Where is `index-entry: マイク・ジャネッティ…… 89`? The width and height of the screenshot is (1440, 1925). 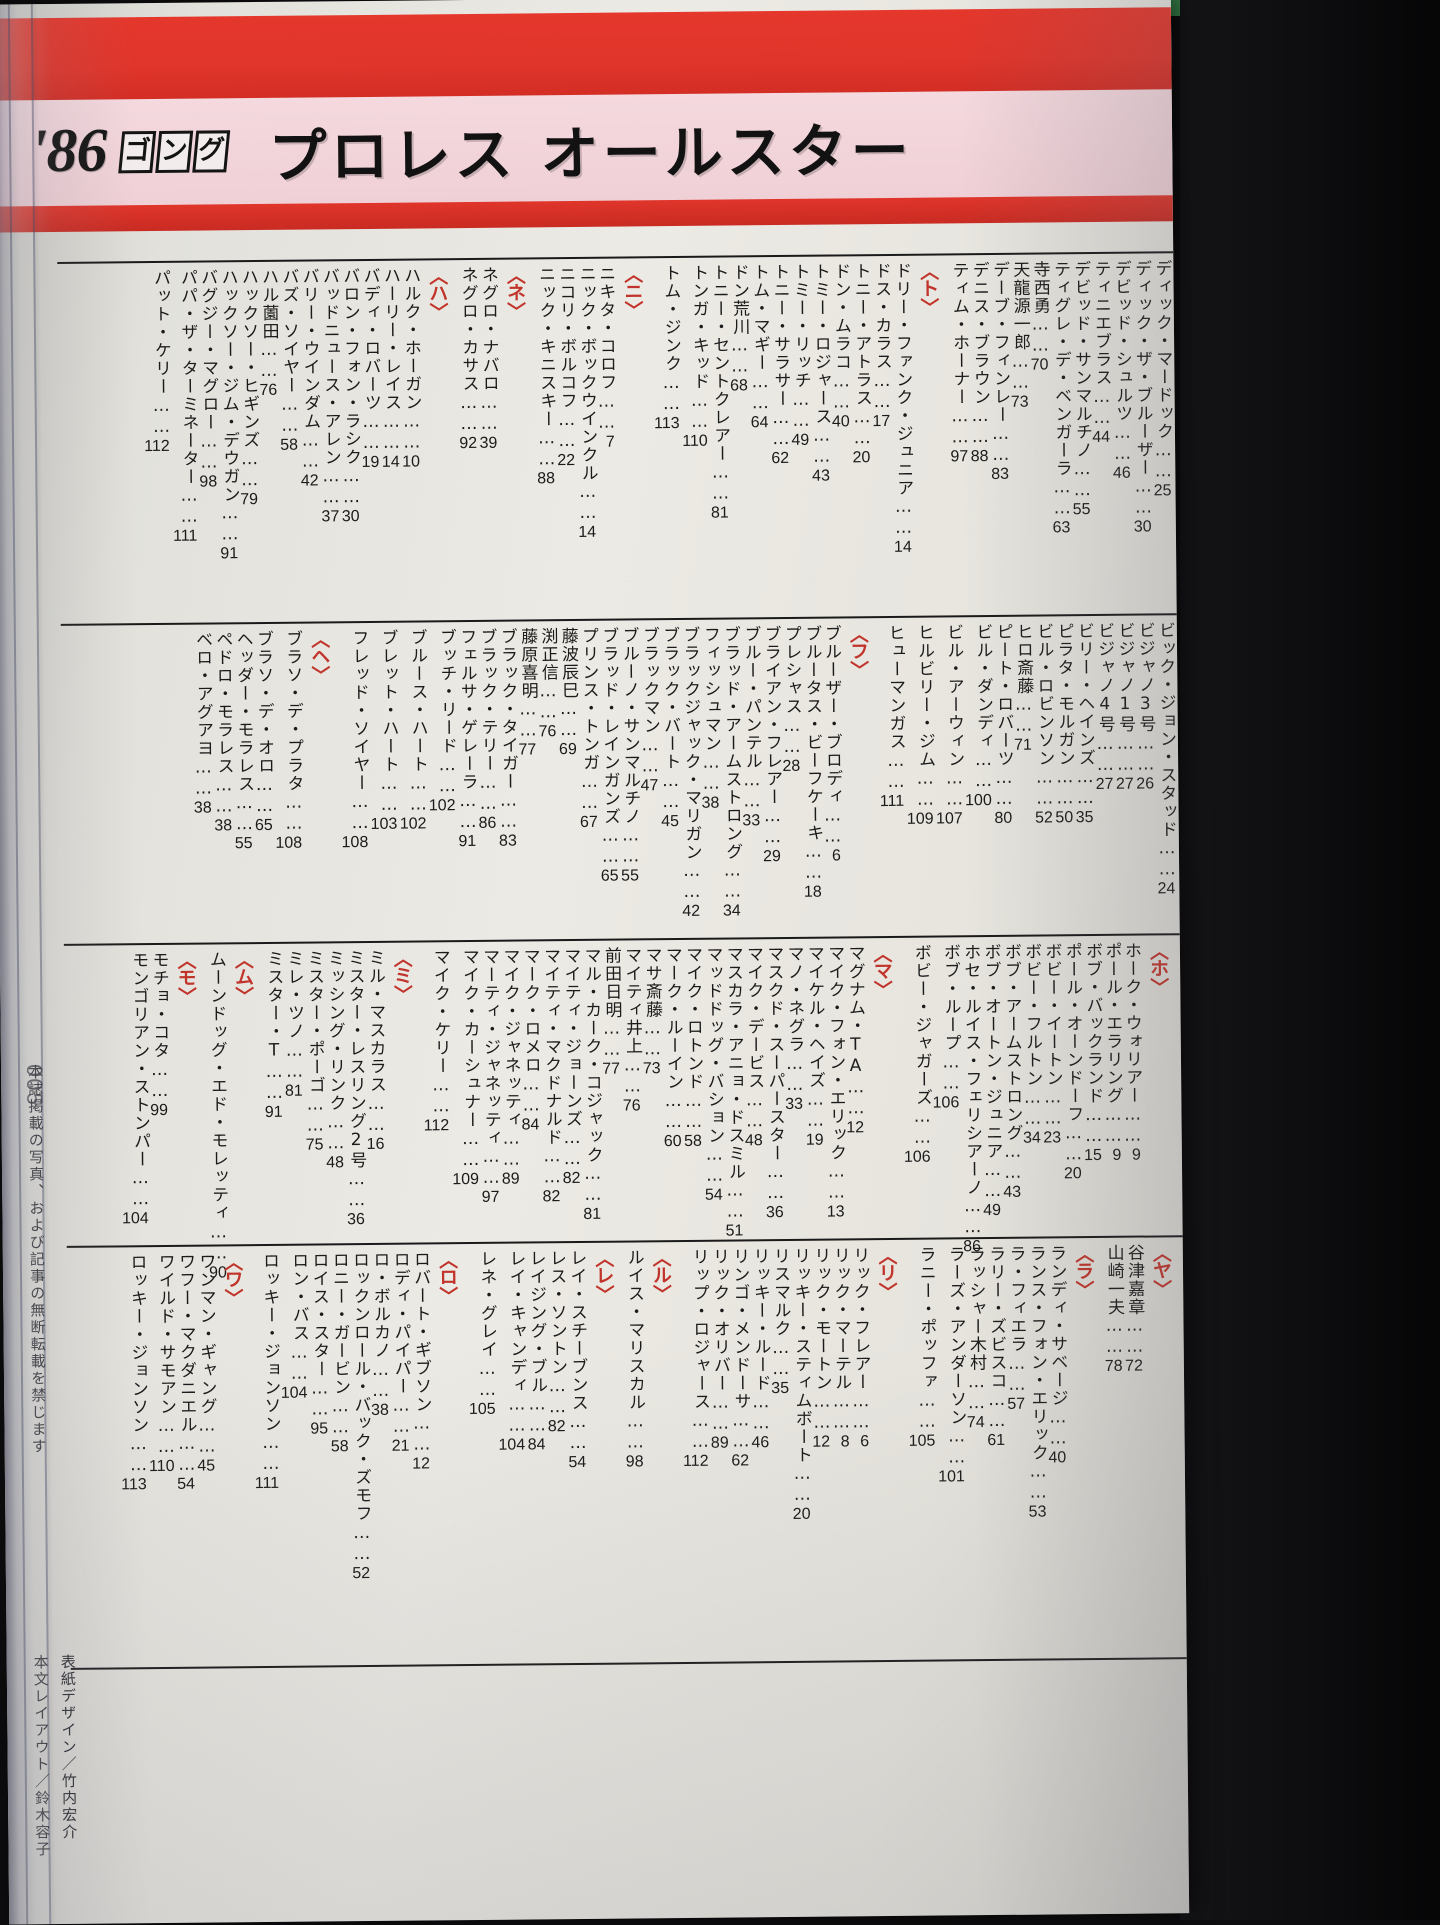
index-entry: マイク・ジャネッティ…… 89 is located at coordinates (510, 1094).